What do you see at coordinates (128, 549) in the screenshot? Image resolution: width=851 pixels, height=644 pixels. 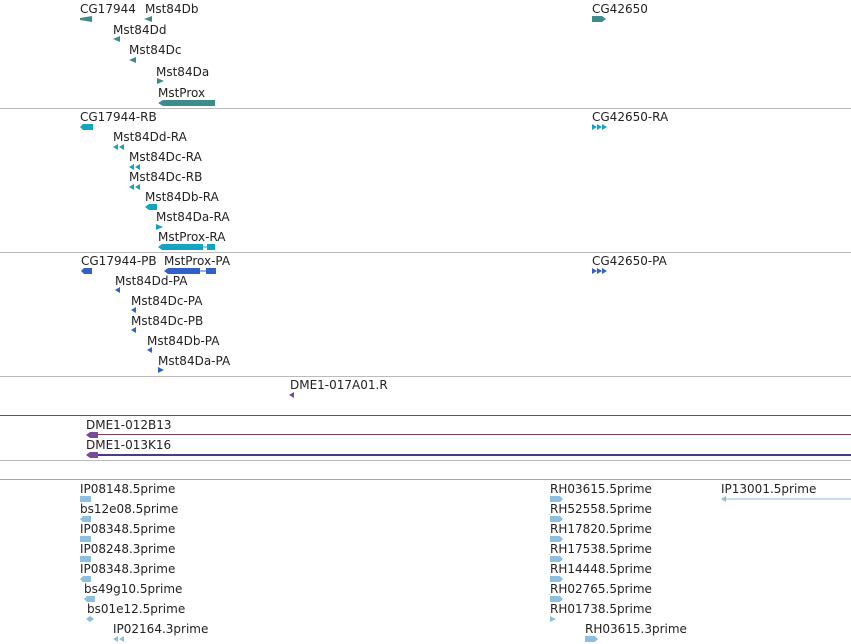 I see `est-label: IP08248.3prime` at bounding box center [128, 549].